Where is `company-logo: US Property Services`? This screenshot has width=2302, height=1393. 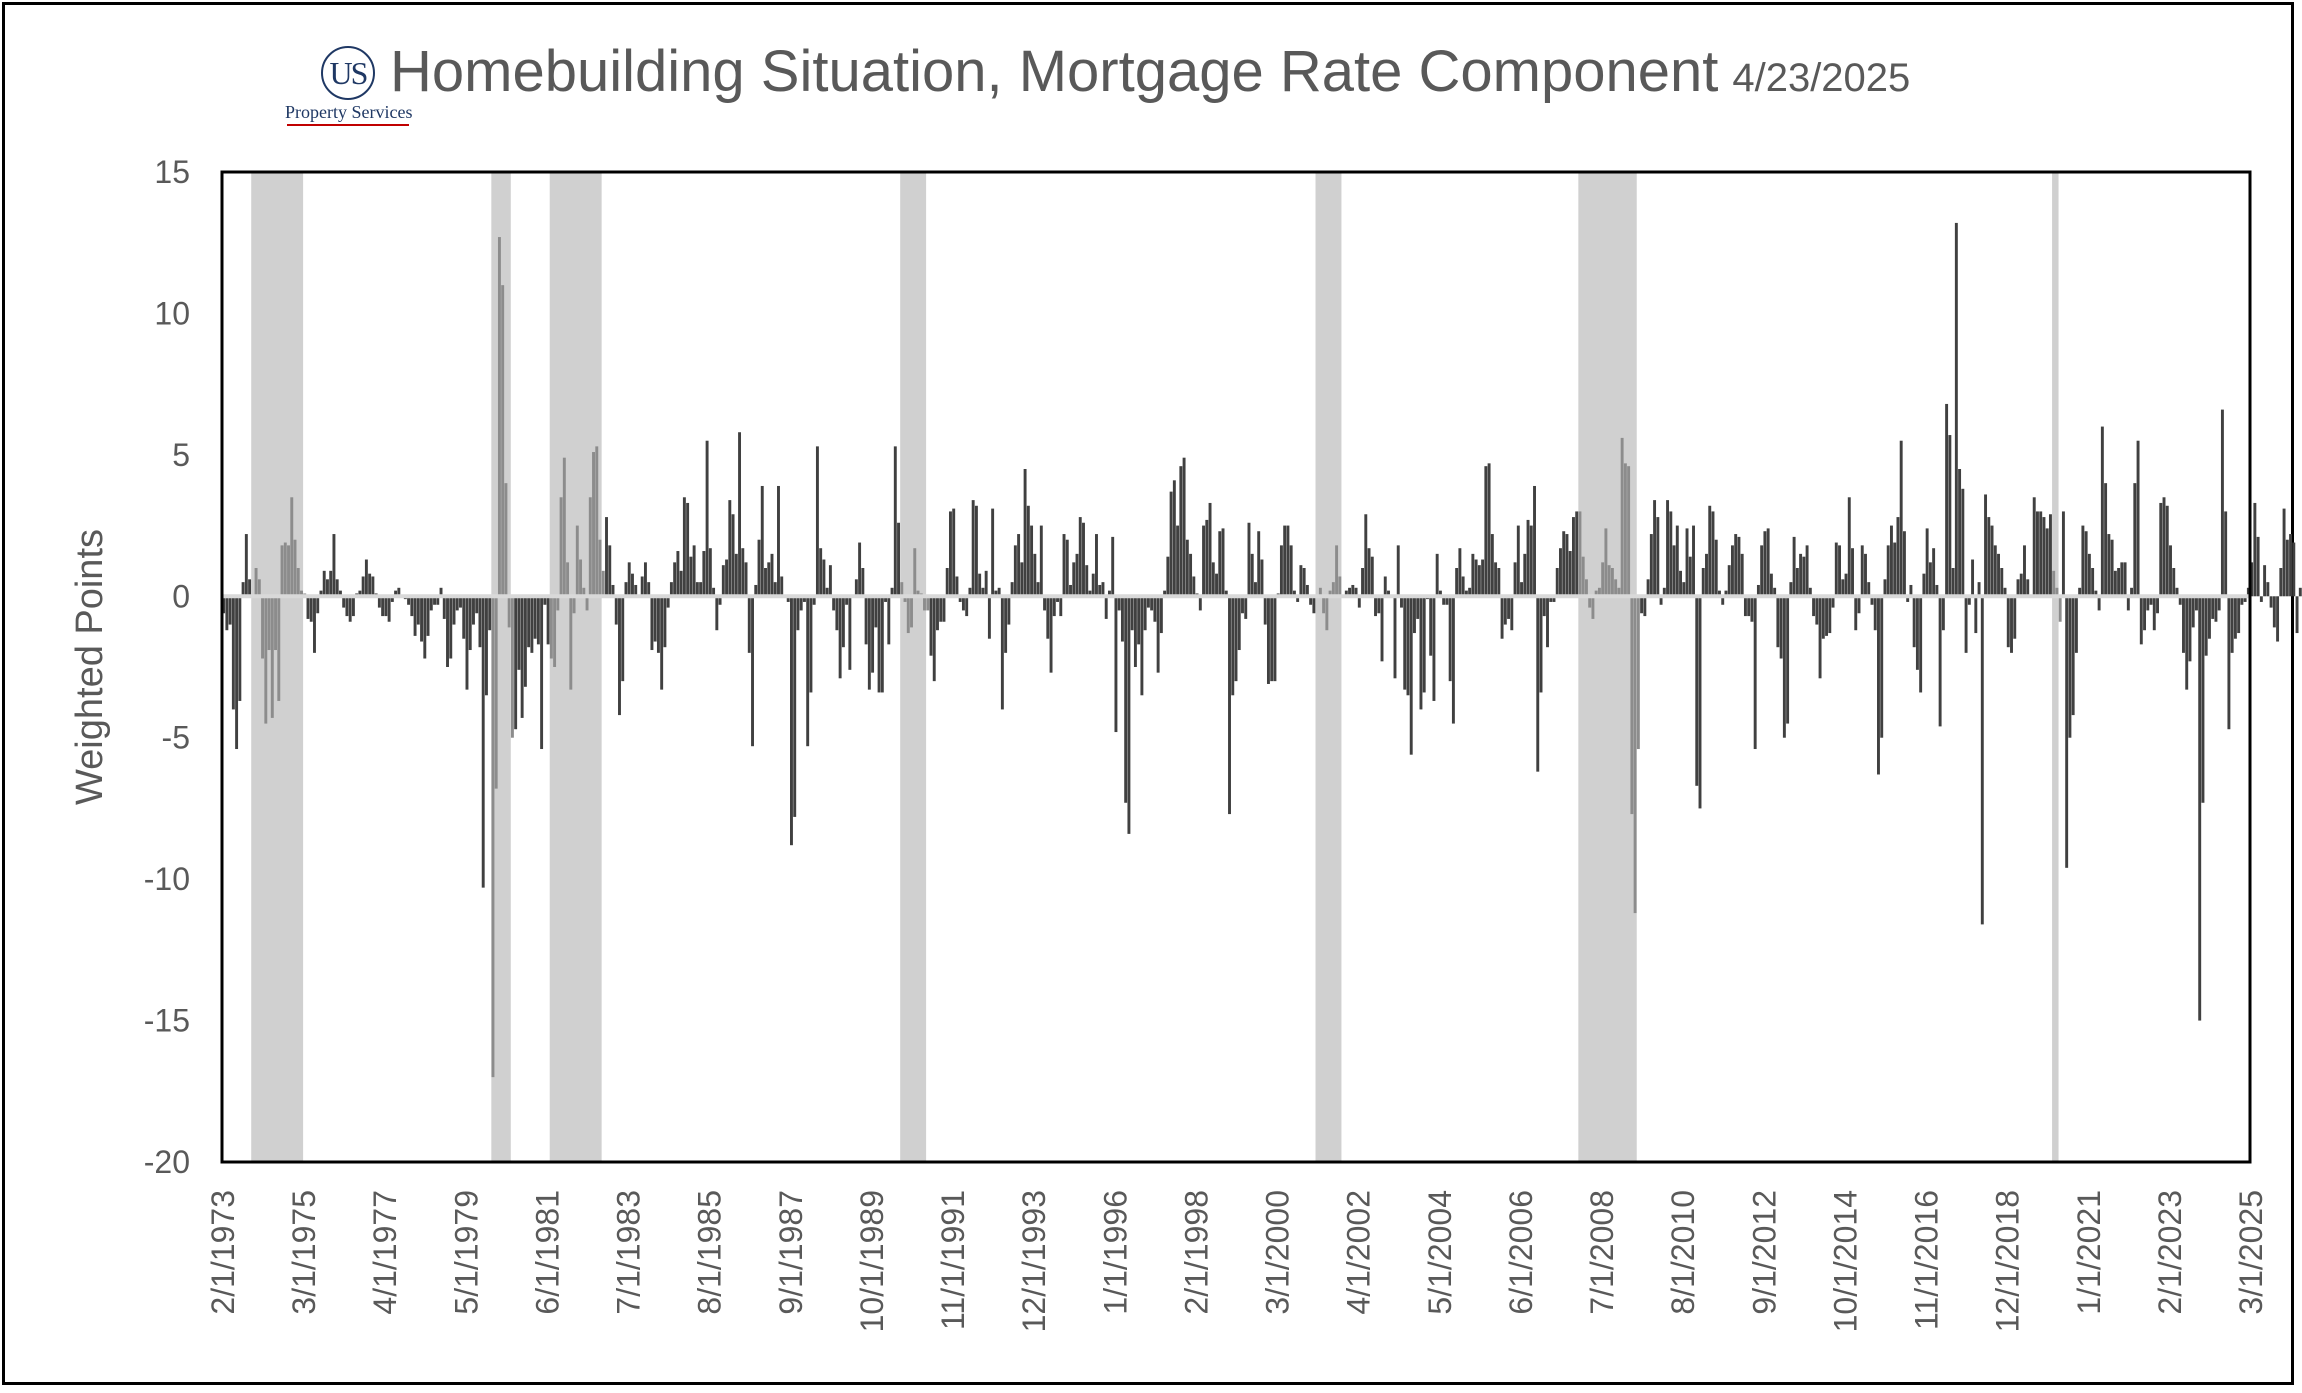 company-logo: US Property Services is located at coordinates (355, 85).